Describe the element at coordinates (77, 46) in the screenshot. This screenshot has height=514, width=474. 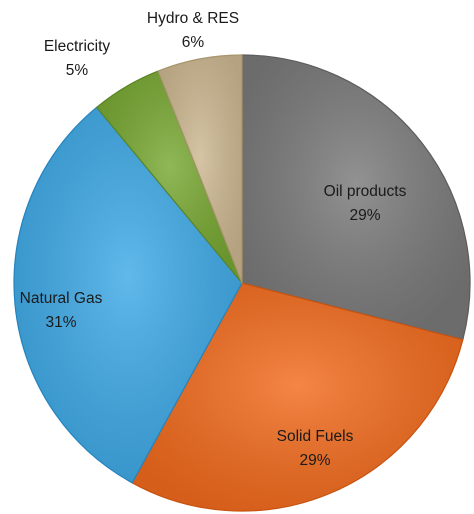
I see `data-label-name: Electricity` at that location.